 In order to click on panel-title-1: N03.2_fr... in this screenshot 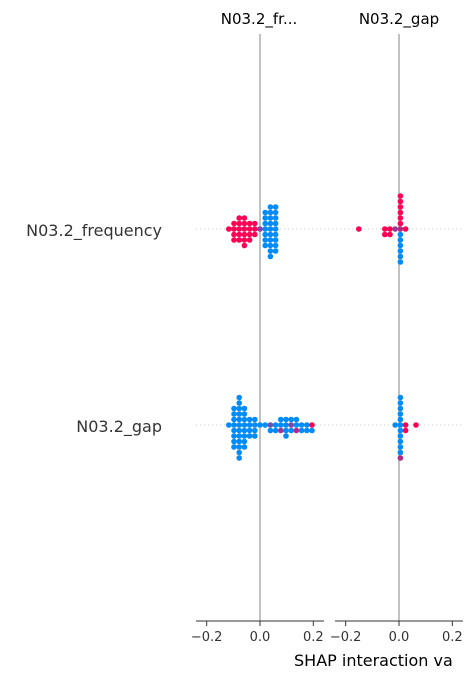, I will do `click(259, 19)`.